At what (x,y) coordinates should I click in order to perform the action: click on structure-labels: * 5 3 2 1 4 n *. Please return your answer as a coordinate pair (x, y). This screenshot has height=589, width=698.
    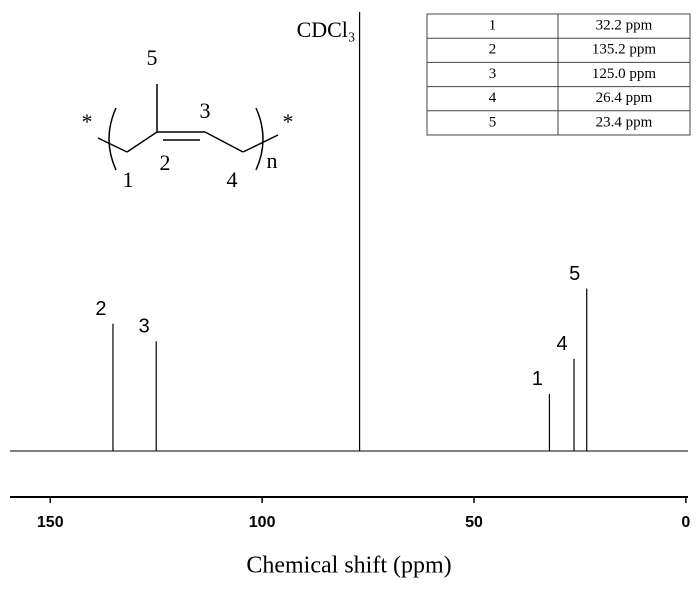
    Looking at the image, I should click on (188, 118).